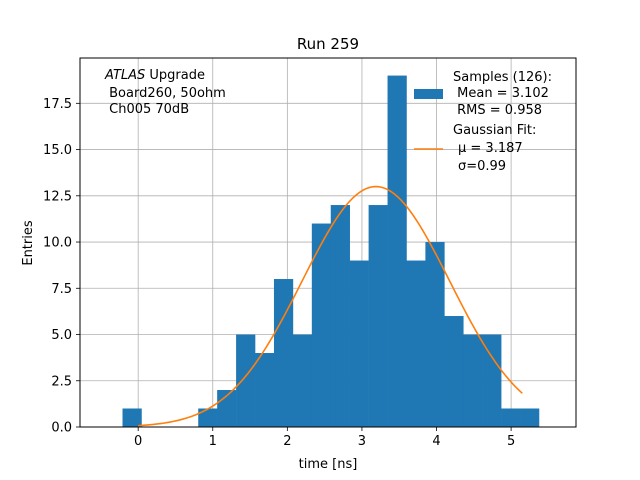  I want to click on y-tick-label: 10.0, so click(57, 243).